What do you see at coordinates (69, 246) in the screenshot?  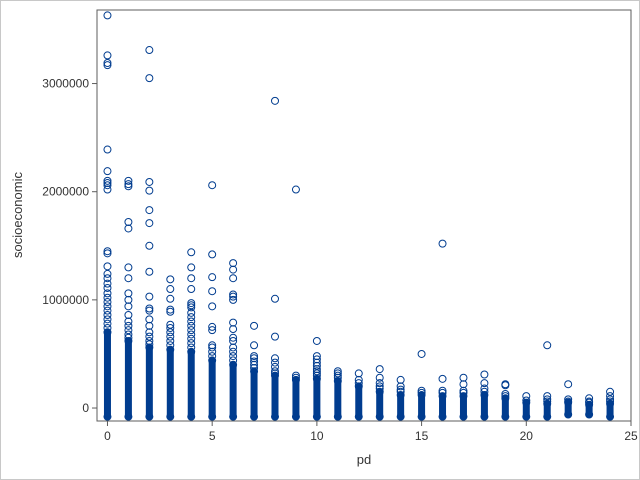 I see `y-axis: 0 1000000 2000000 3000000` at bounding box center [69, 246].